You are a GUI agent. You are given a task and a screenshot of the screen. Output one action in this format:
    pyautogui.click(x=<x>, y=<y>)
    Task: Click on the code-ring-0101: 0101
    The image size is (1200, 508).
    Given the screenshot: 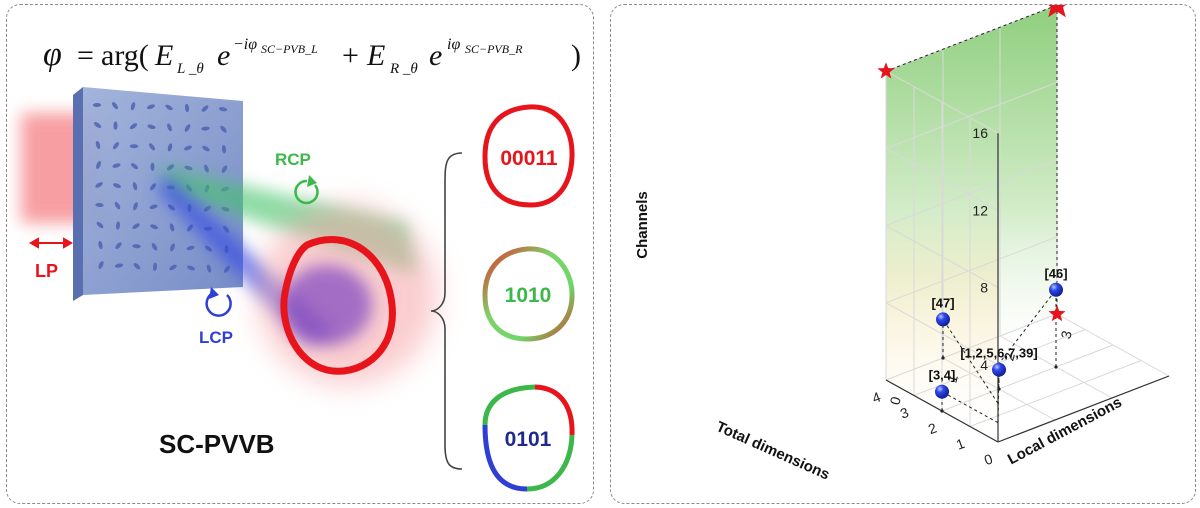 What is the action you would take?
    pyautogui.click(x=528, y=438)
    